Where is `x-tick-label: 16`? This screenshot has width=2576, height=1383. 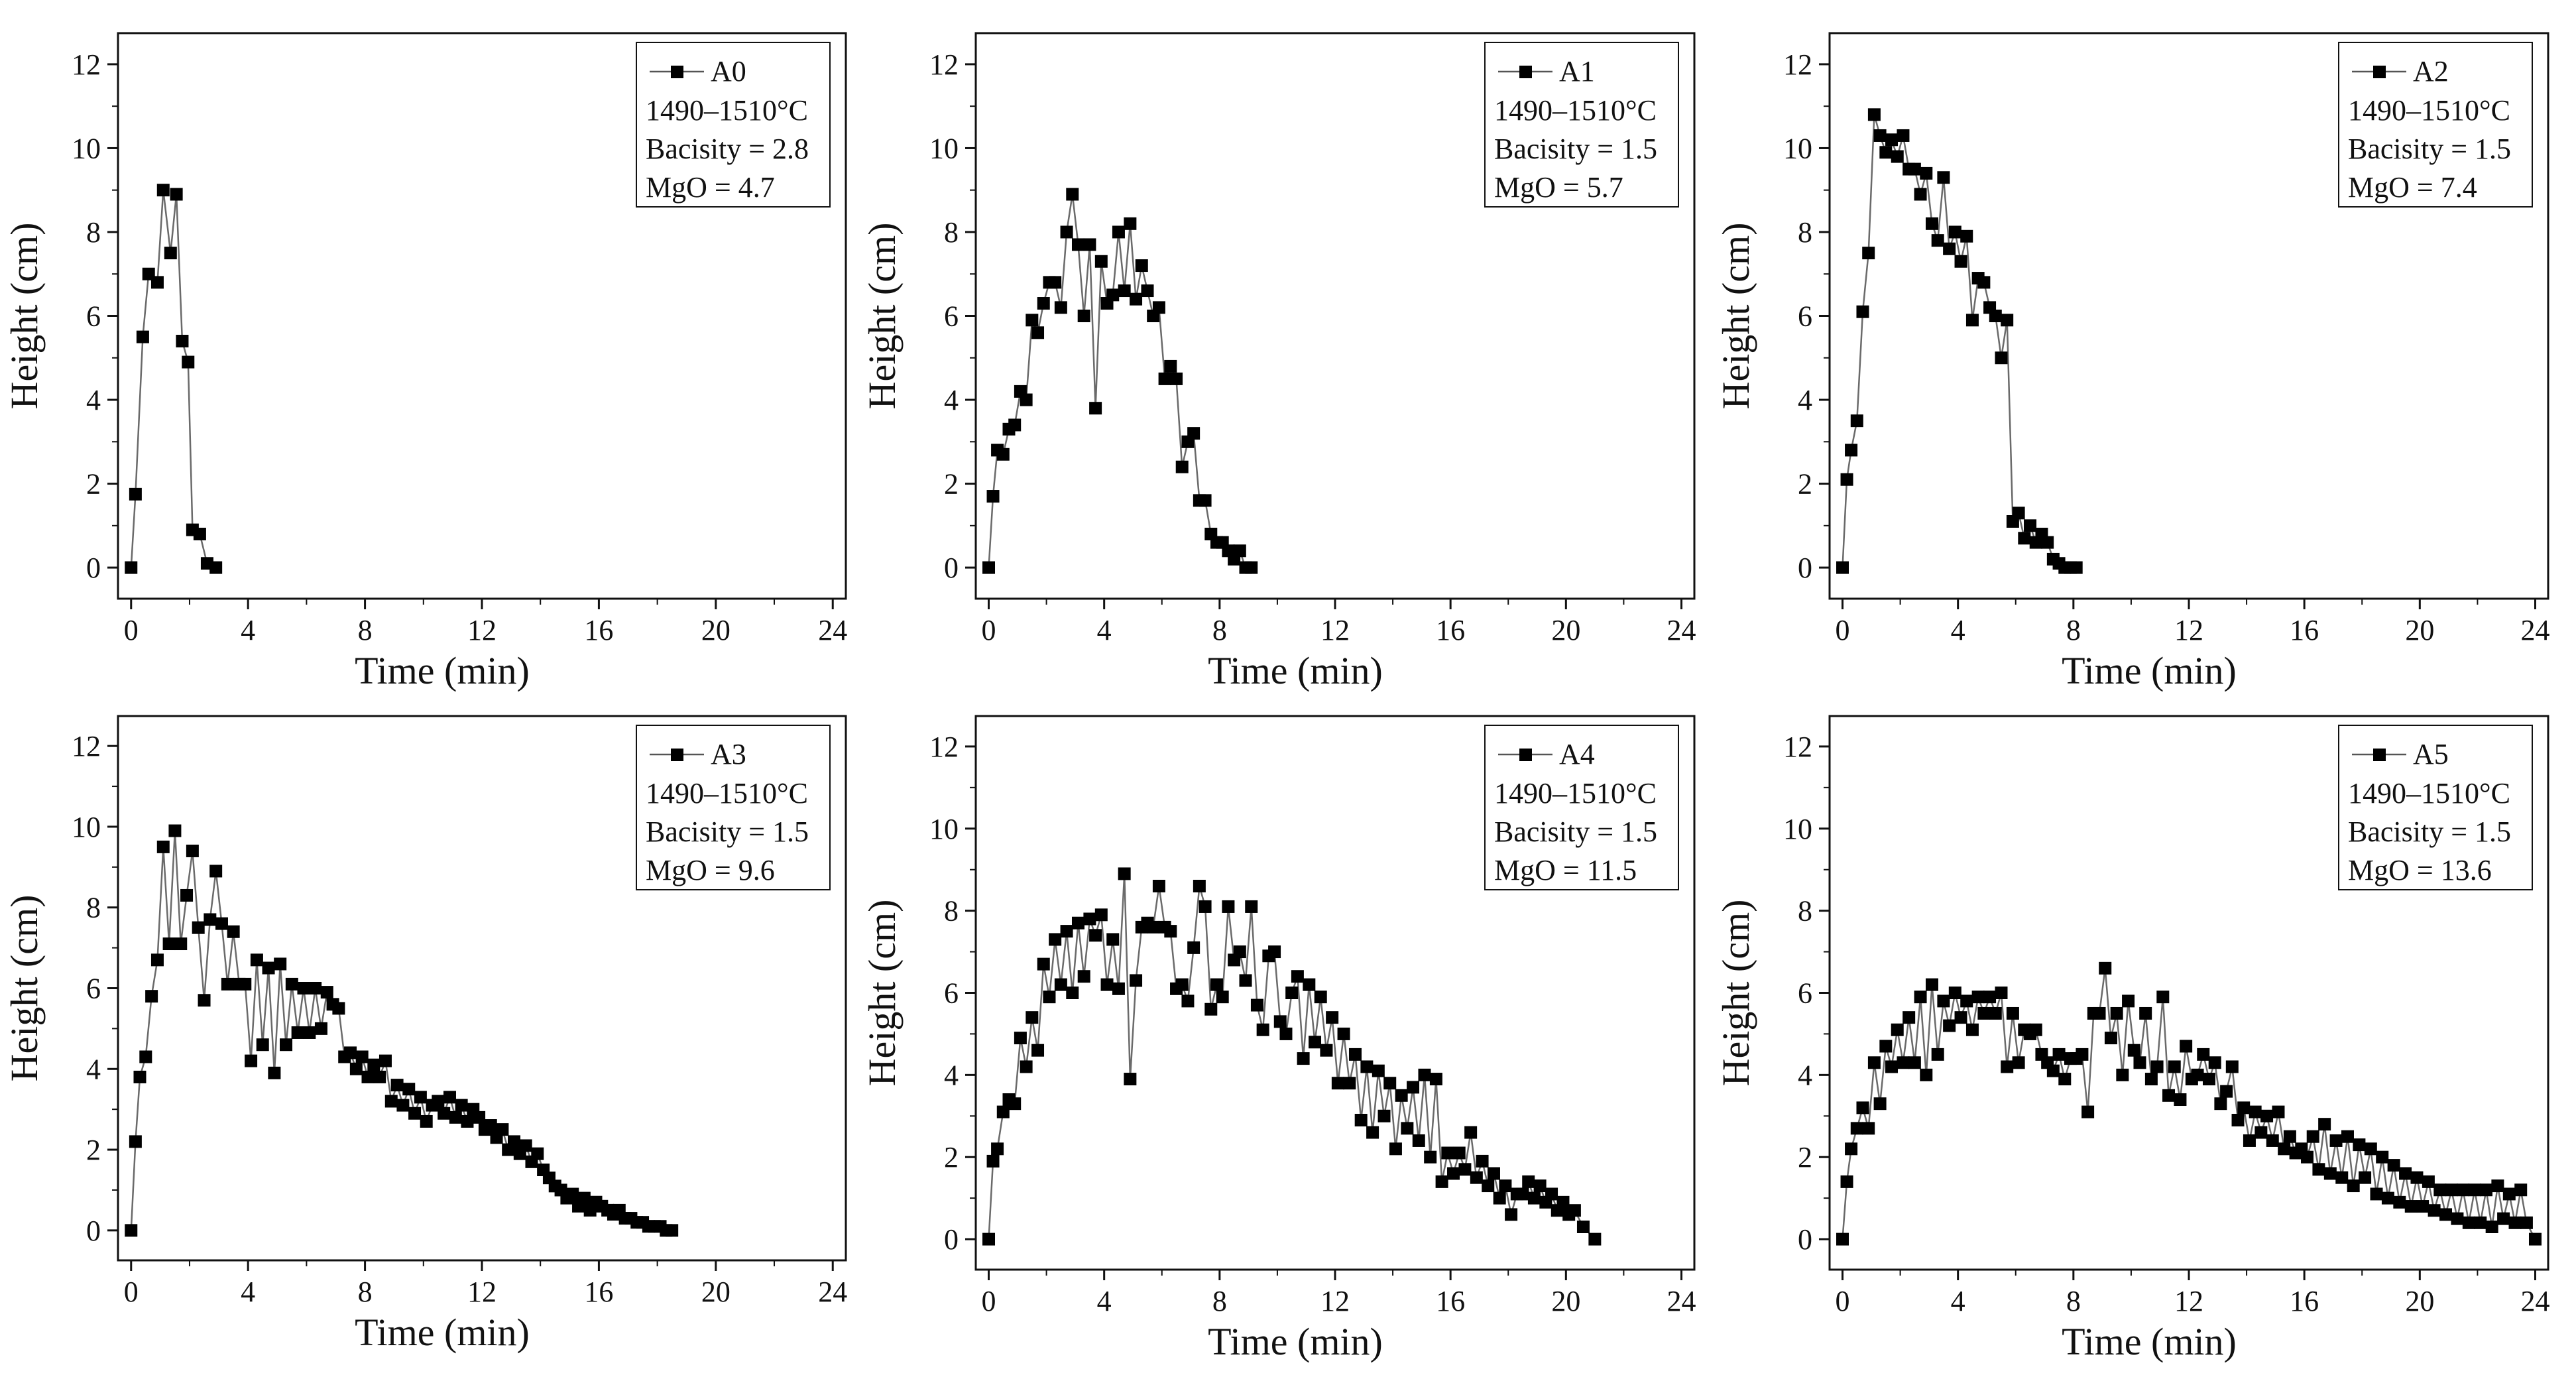 x-tick-label: 16 is located at coordinates (599, 1292).